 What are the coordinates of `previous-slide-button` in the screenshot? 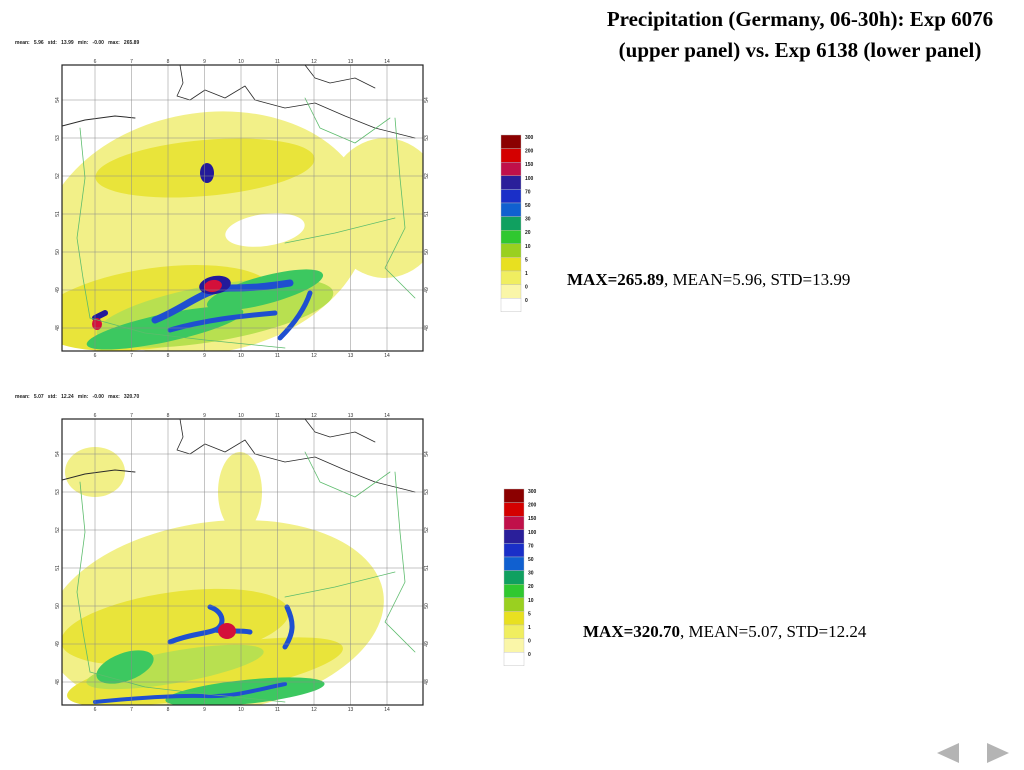 It's located at (948, 753).